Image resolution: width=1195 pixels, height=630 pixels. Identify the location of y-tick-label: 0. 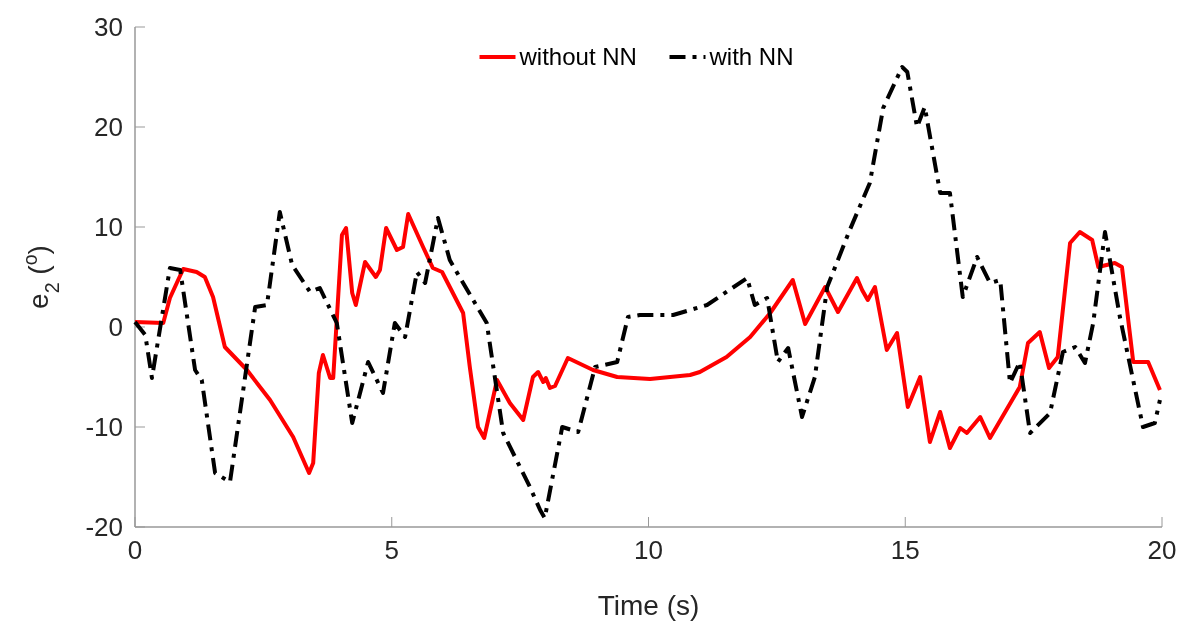
(115, 327).